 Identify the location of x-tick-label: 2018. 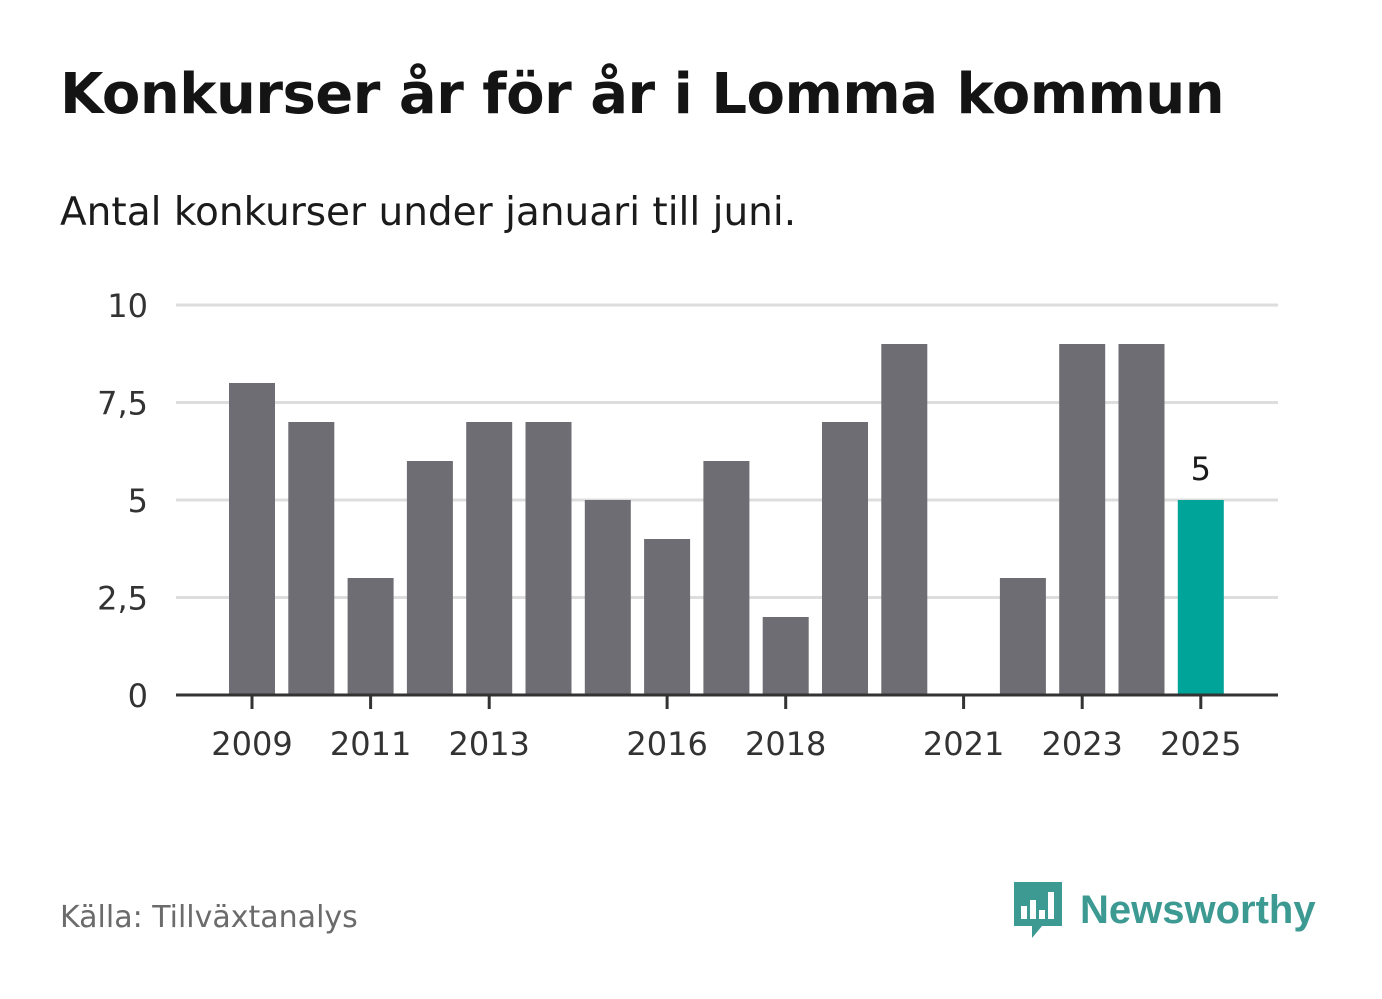
(785, 744).